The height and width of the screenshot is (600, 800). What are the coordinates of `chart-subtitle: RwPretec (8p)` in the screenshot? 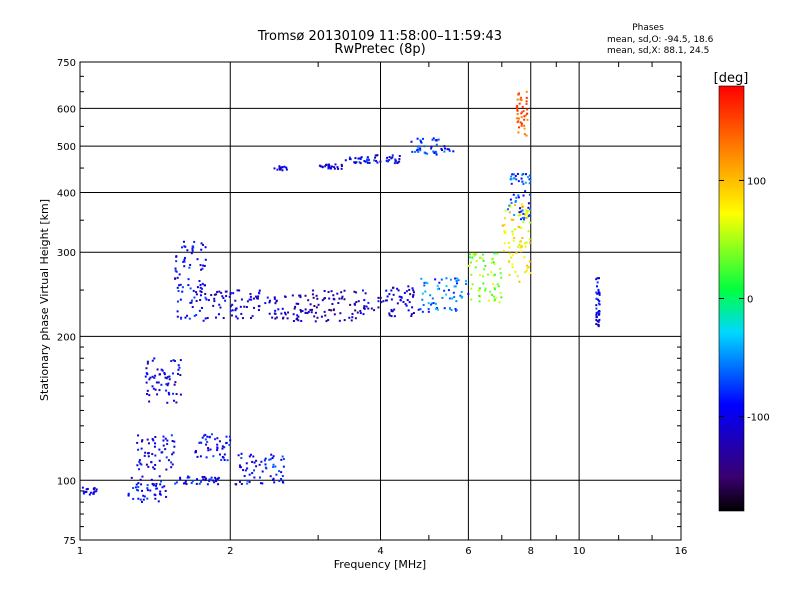 It's located at (379, 49).